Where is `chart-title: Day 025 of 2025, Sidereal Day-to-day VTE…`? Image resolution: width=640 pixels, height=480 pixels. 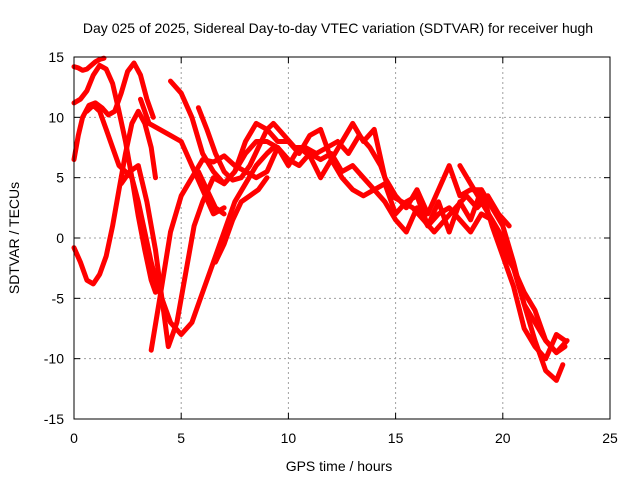
chart-title: Day 025 of 2025, Sidereal Day-to-day VTE… is located at coordinates (338, 28).